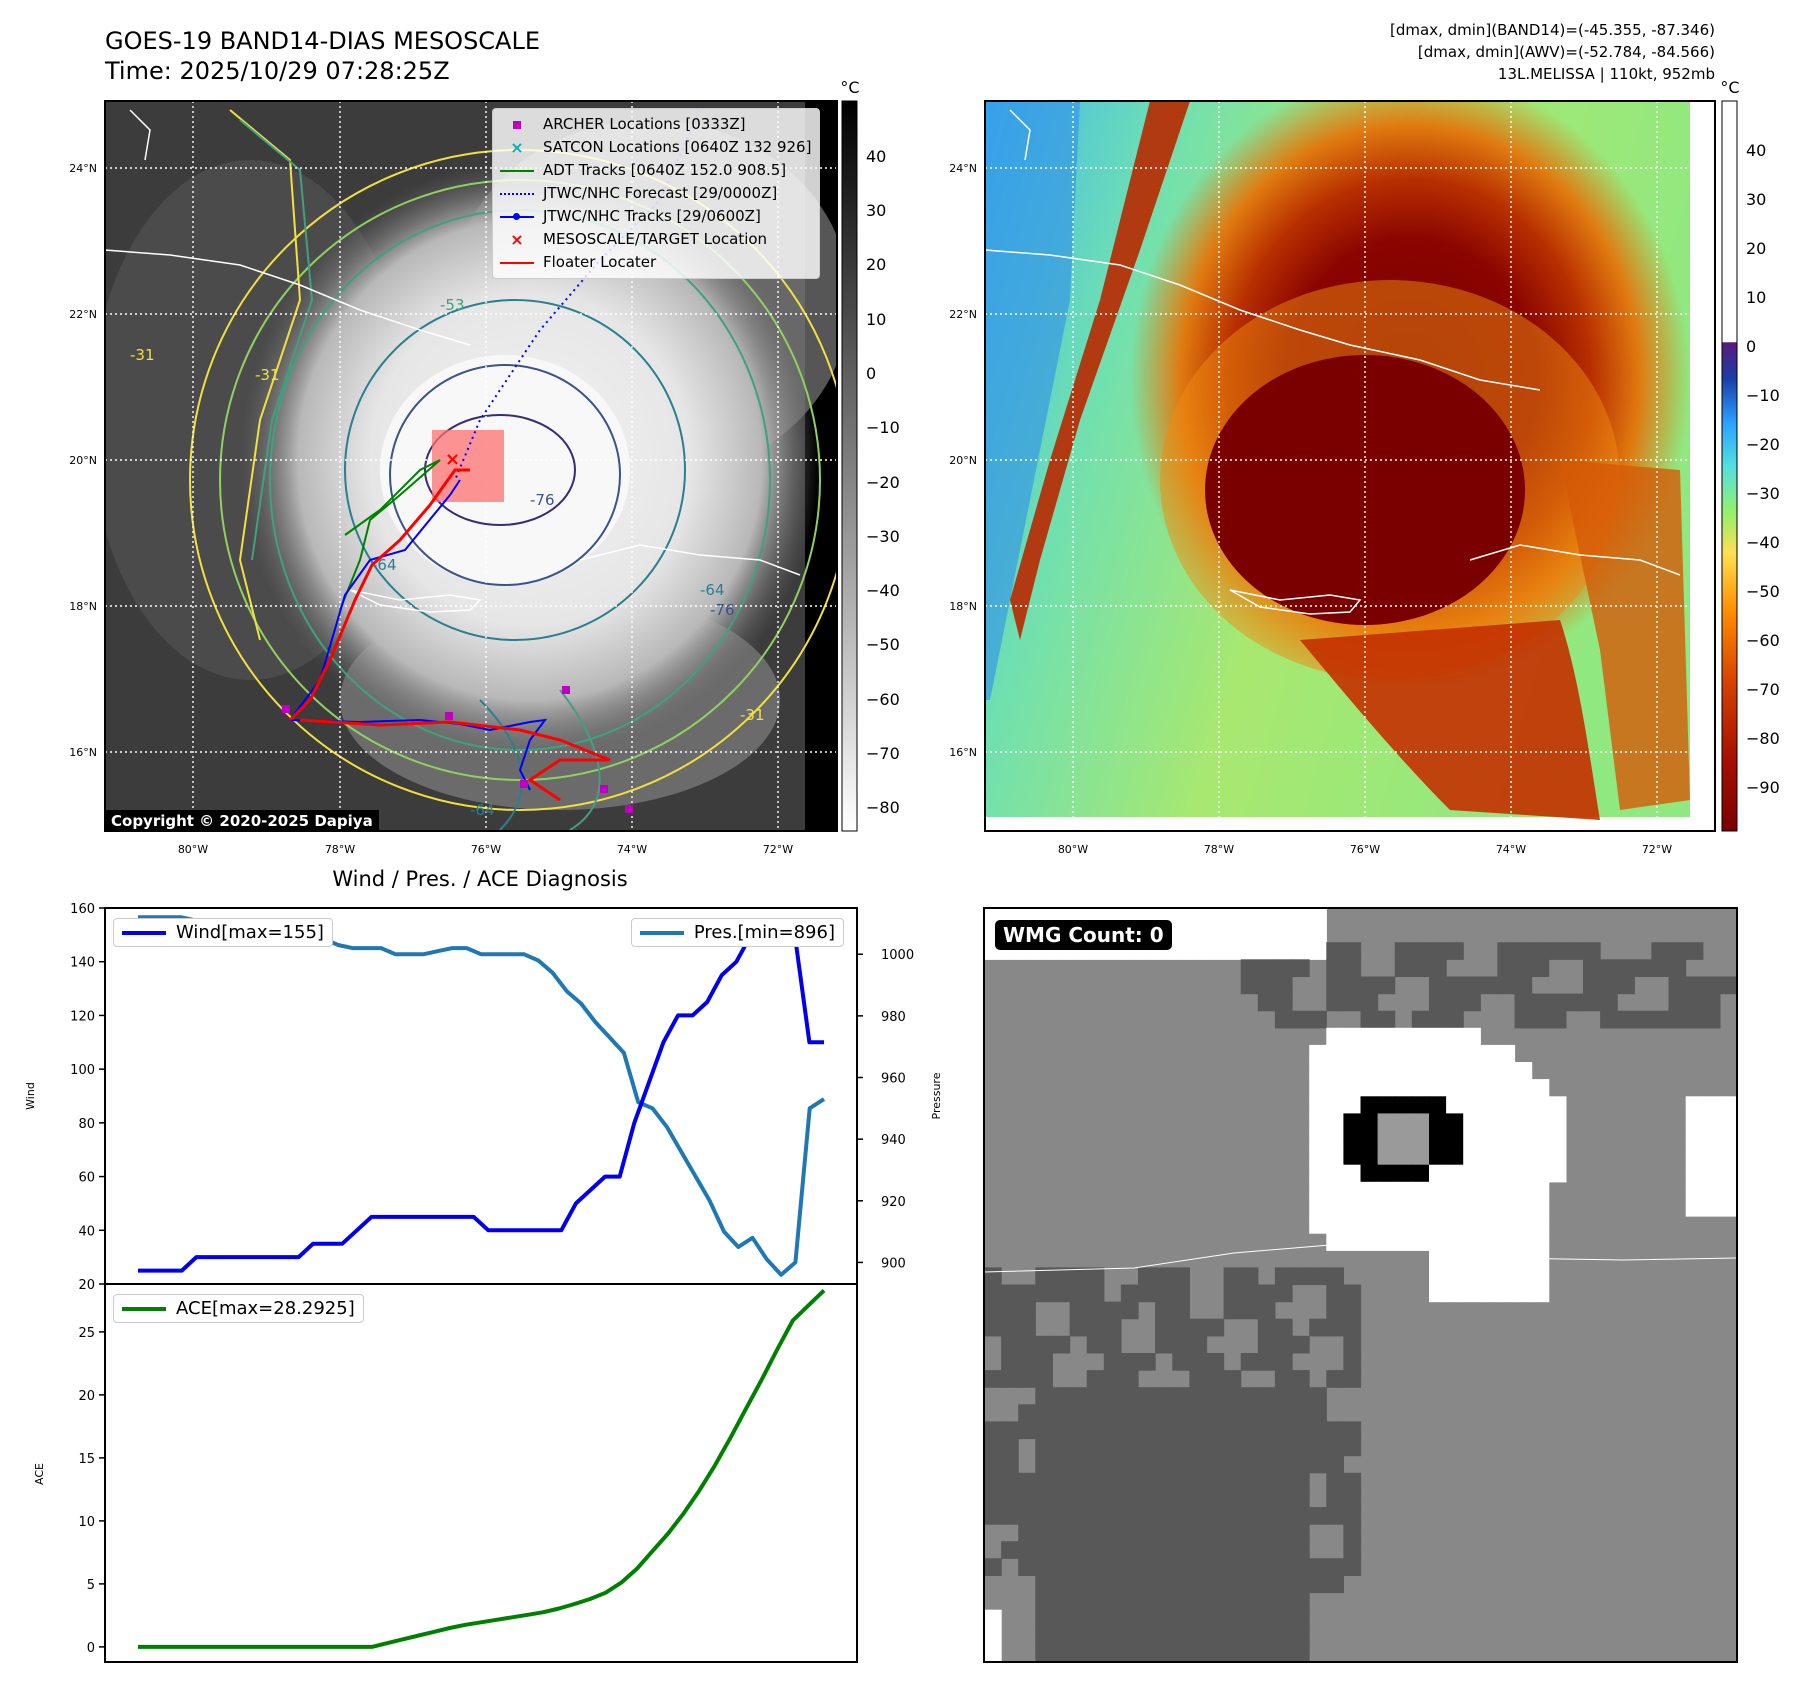 This screenshot has height=1690, width=1797. Describe the element at coordinates (752, 715) in the screenshot. I see `contour-label: -31` at that location.